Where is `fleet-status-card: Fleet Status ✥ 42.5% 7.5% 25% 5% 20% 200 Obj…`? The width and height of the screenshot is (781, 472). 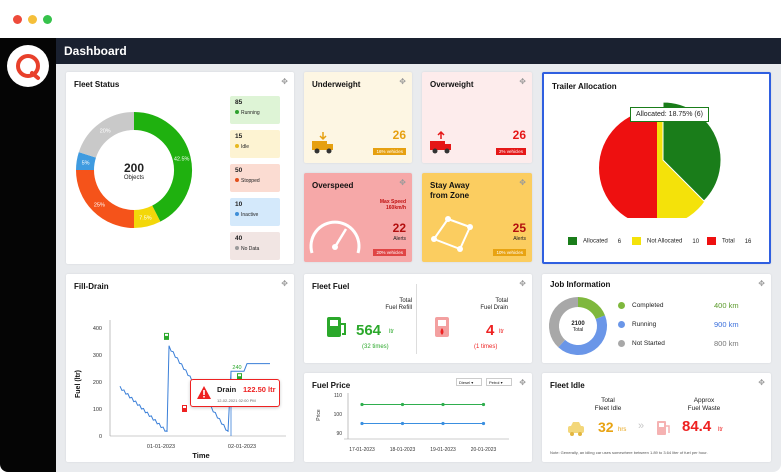
fleet-status-card: Fleet Status ✥ 42.5% 7.5% 25% 5% 20% 200 Obj… is located at coordinates (180, 168).